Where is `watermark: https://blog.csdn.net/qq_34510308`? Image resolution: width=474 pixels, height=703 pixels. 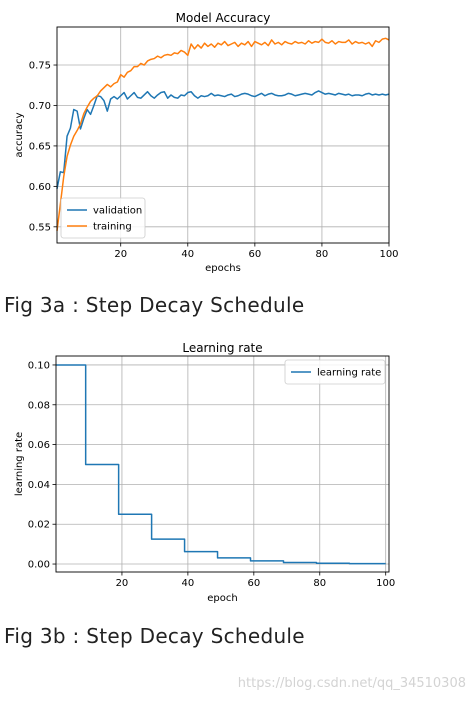
watermark: https://blog.csdn.net/qq_34510308 is located at coordinates (351, 683).